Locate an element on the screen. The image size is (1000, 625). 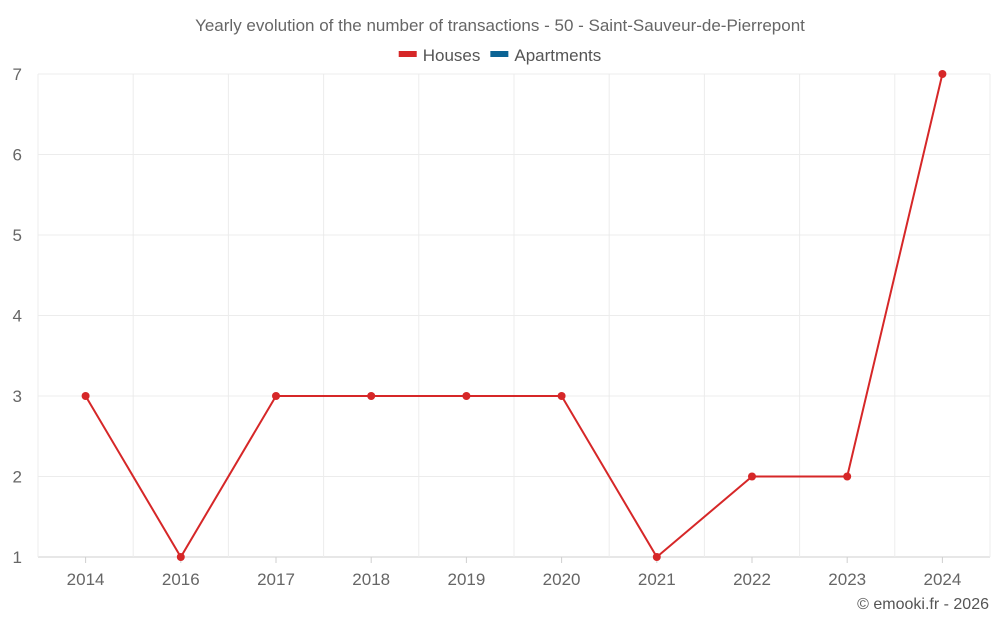
x-tick-label: 2014 is located at coordinates (86, 579).